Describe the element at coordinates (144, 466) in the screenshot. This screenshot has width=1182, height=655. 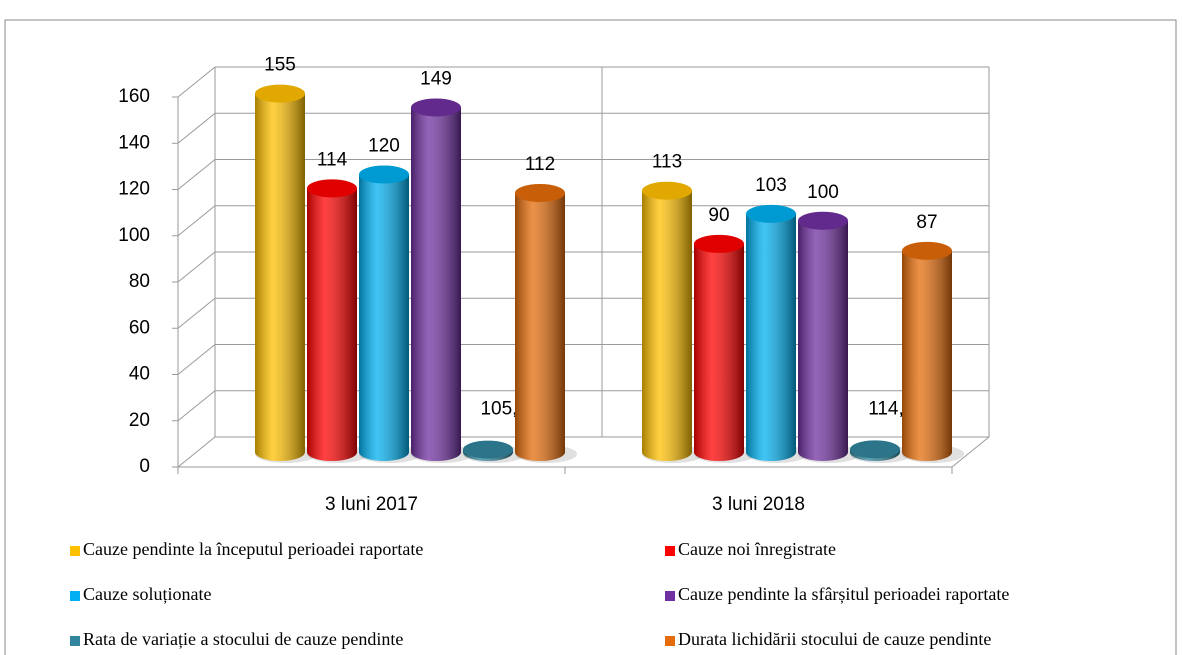
I see `y-tick-label: 0` at that location.